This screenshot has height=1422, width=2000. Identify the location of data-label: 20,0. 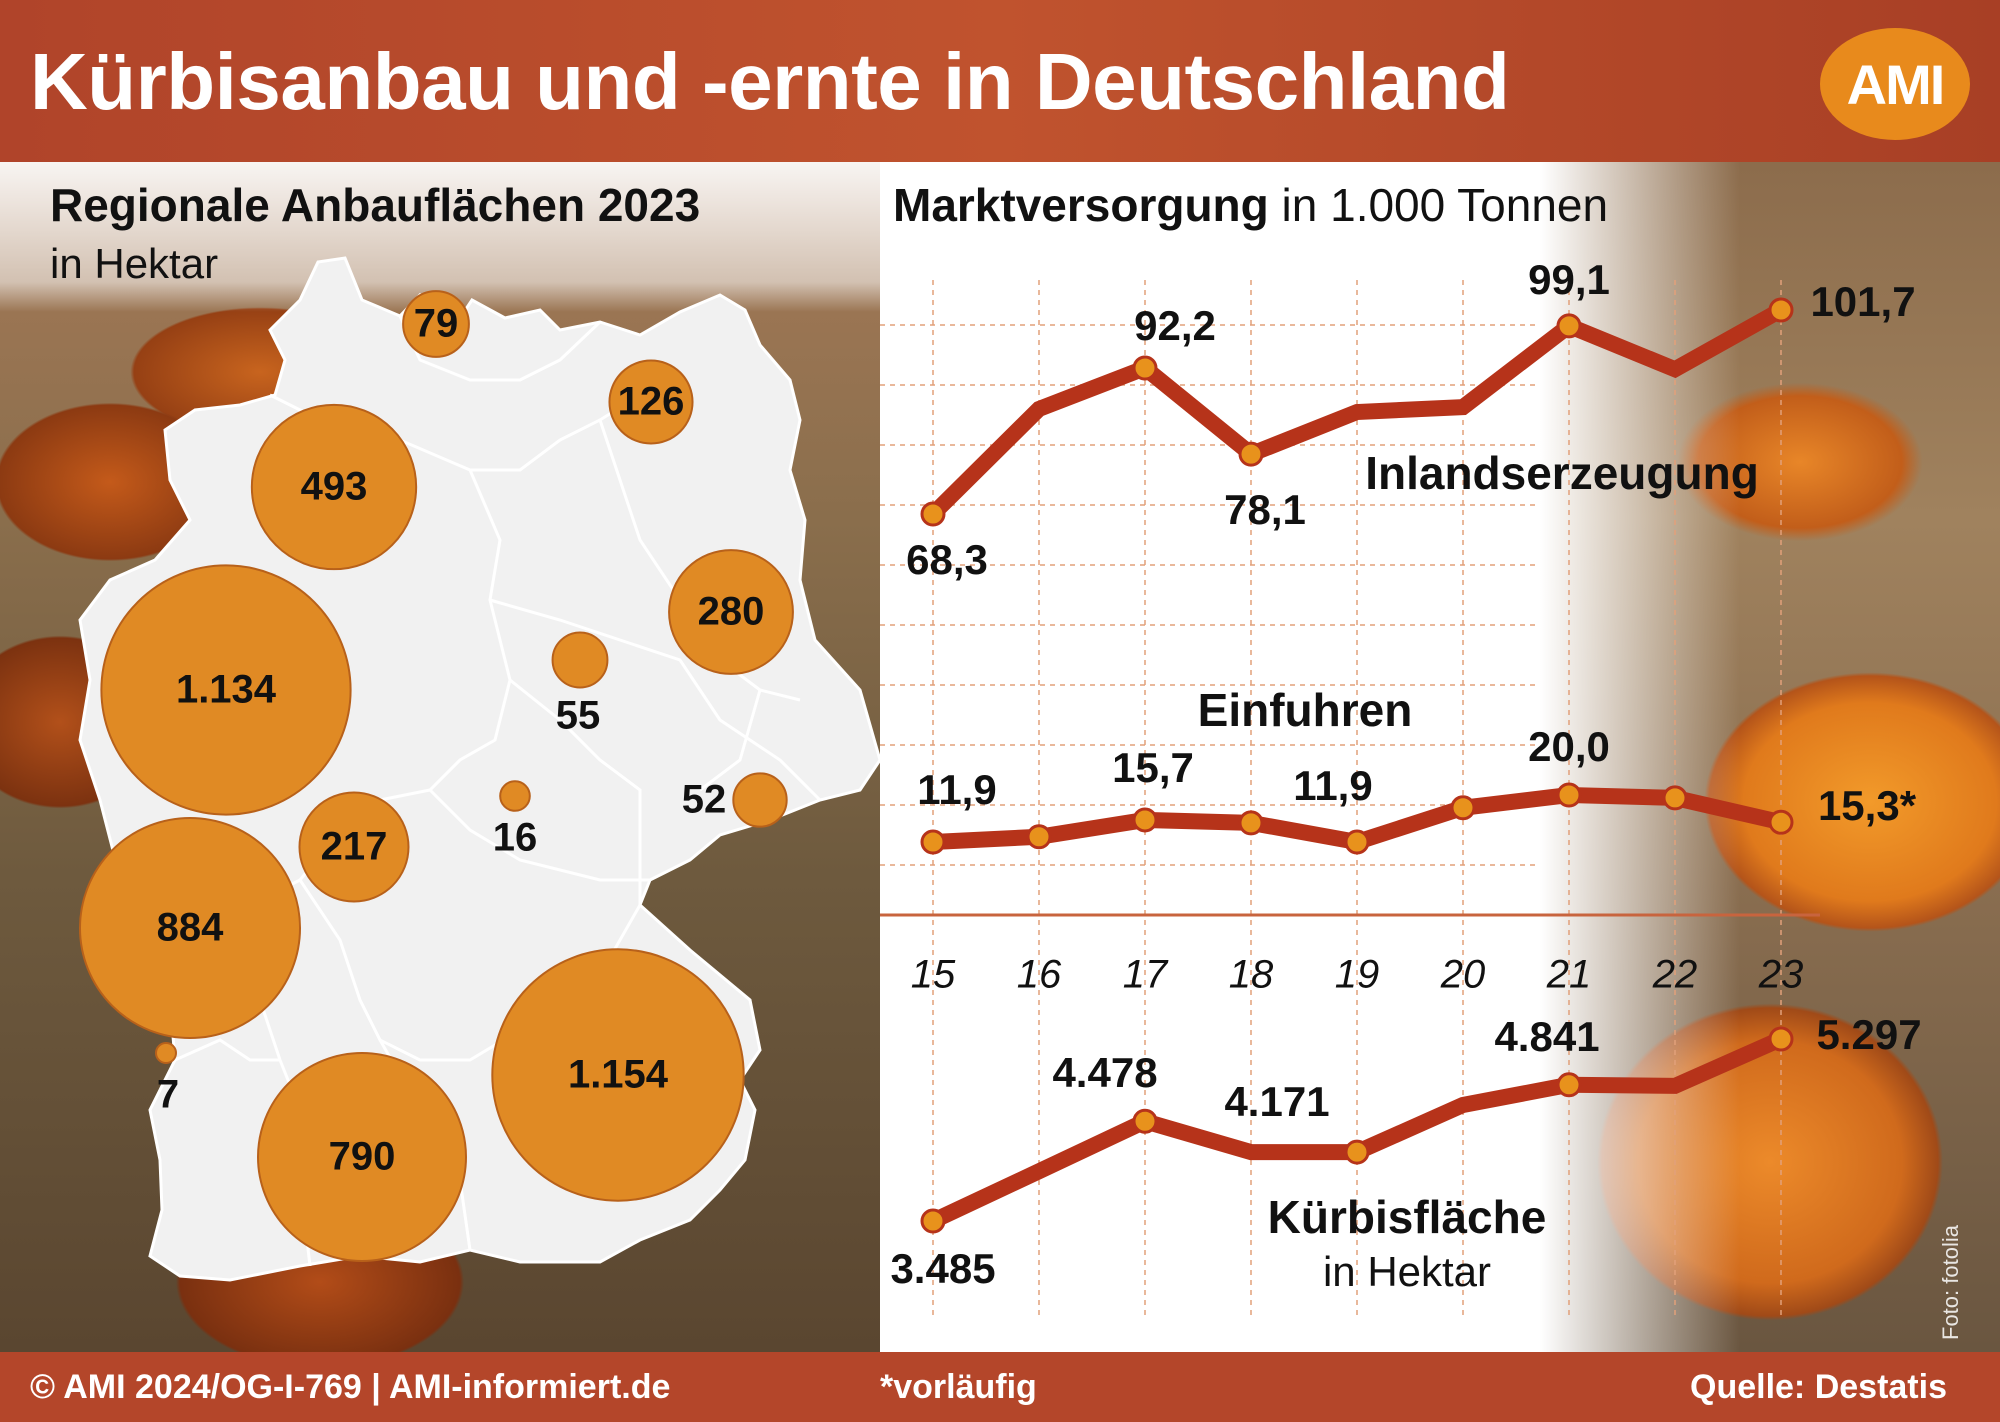
(1569, 746).